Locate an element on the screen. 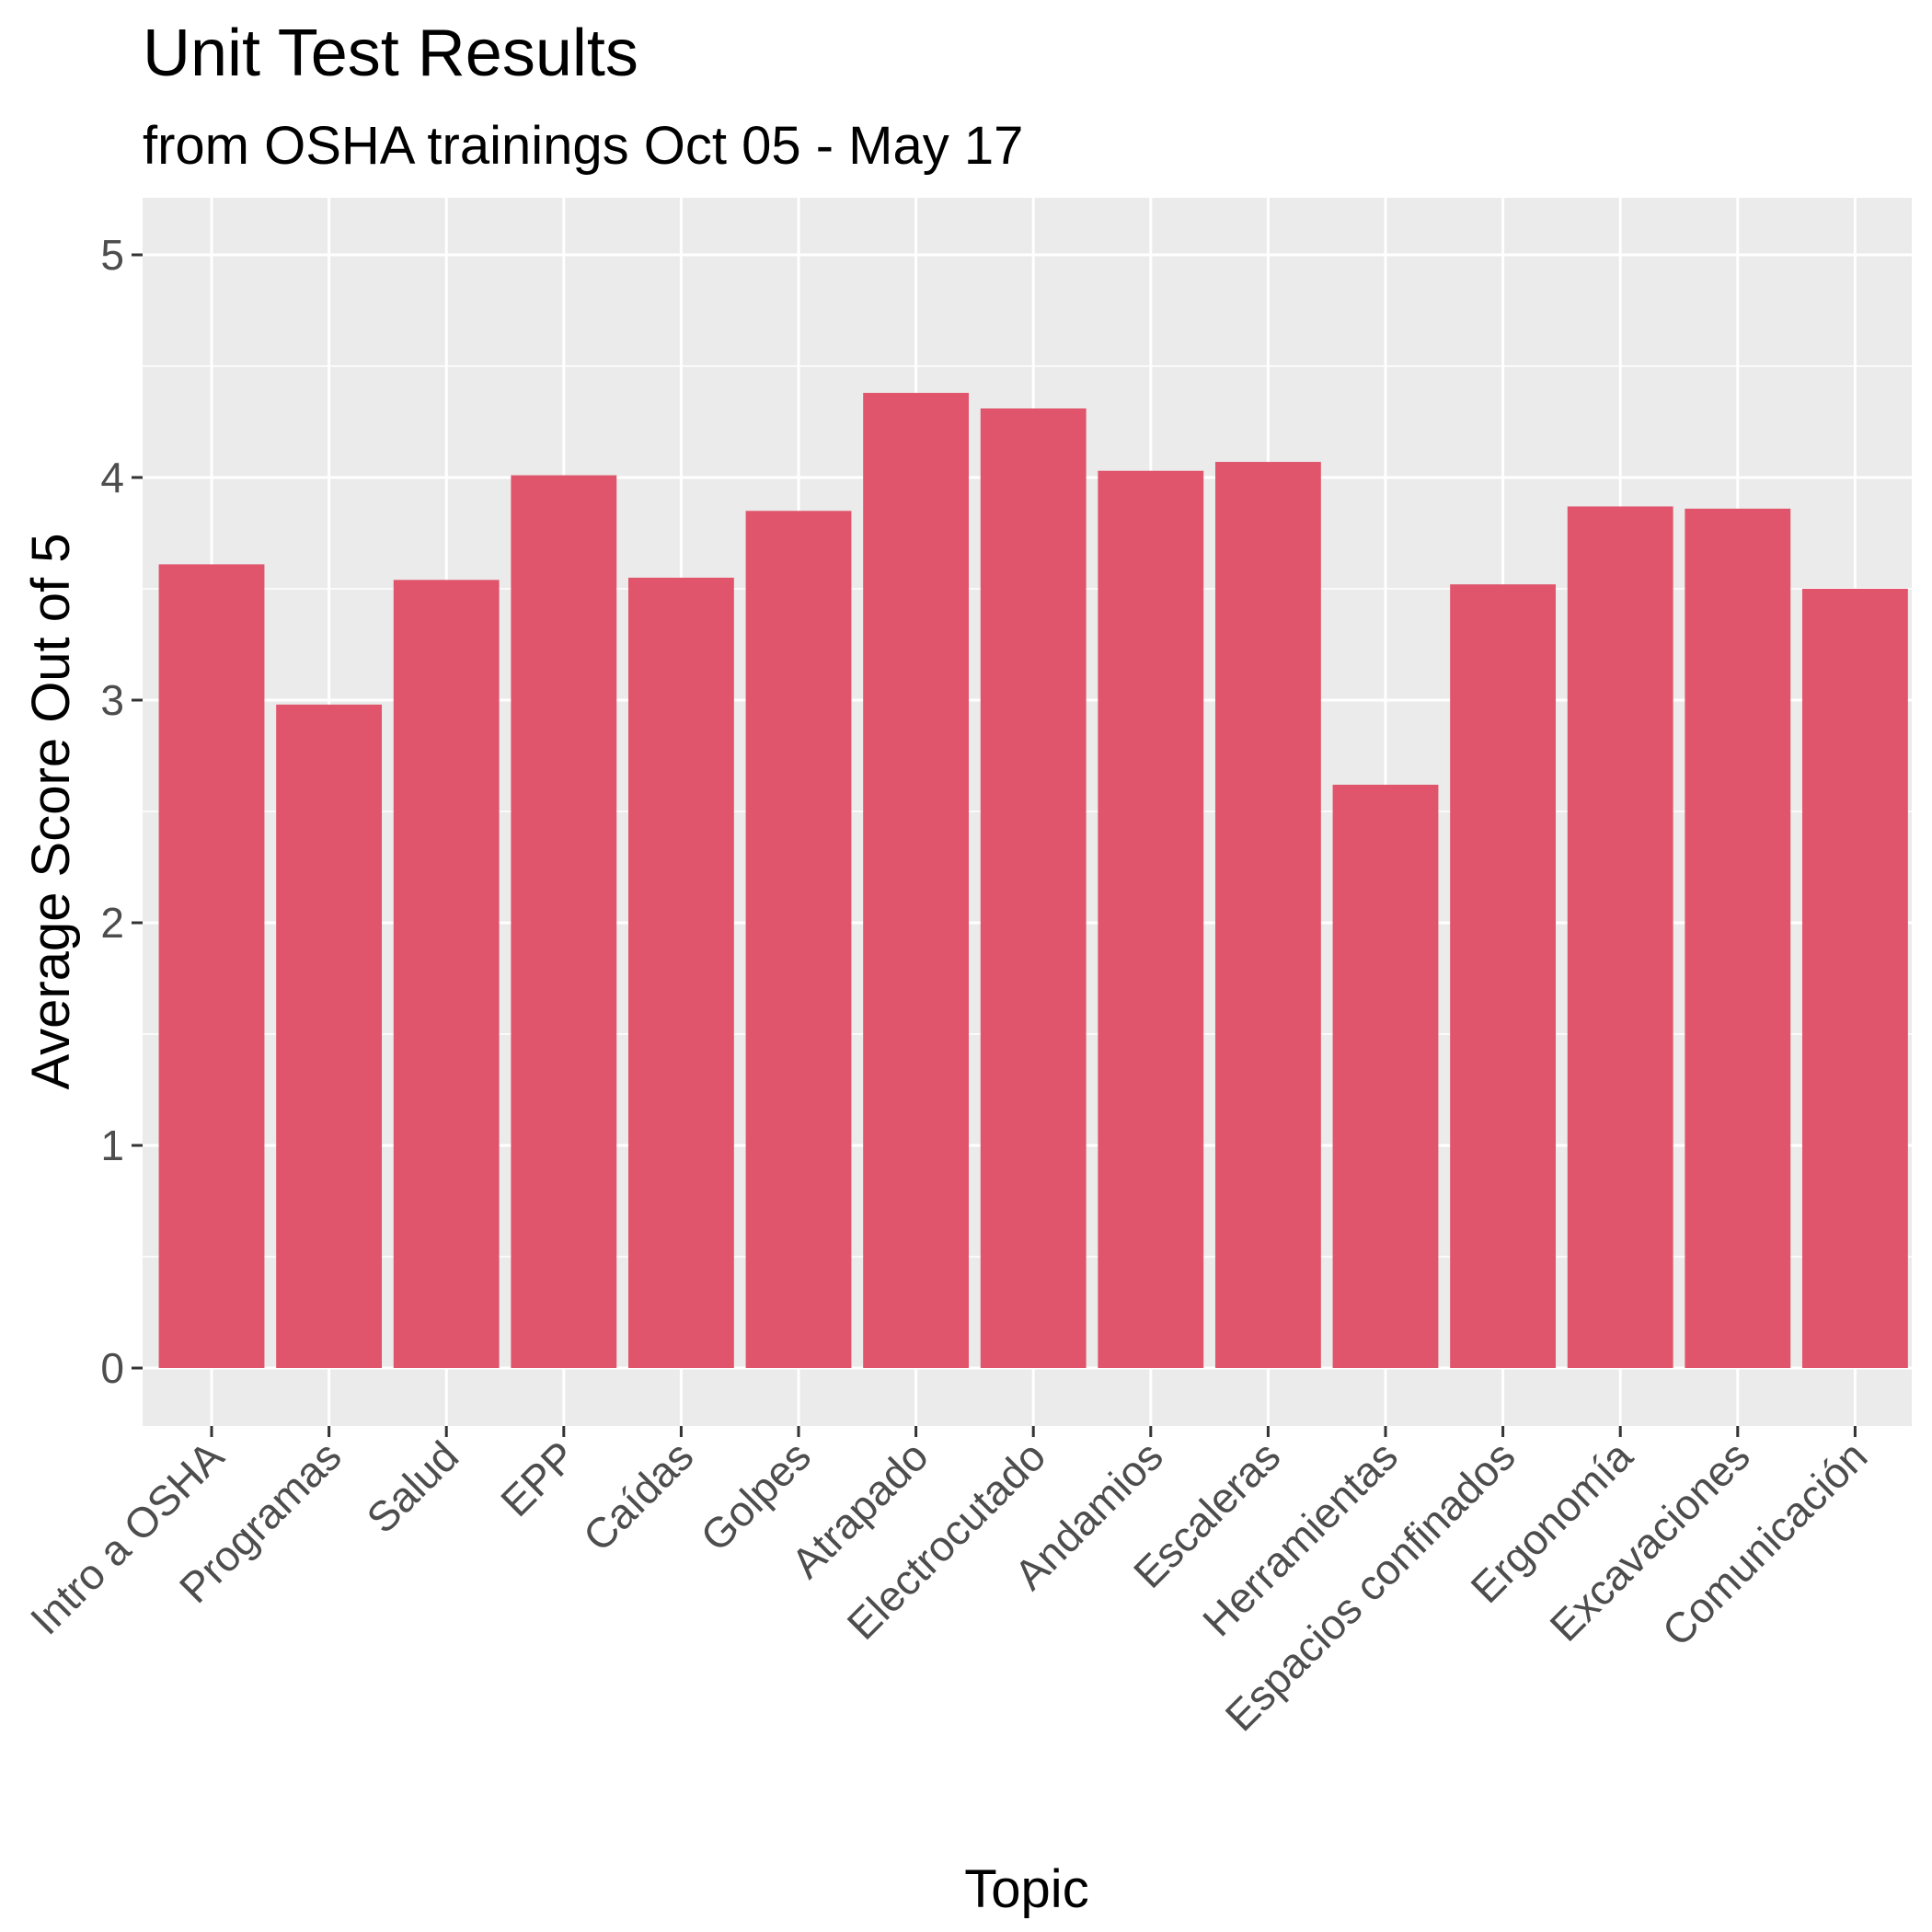  chart-subtitle: from OSHA trainings Oct 05 - May 17 is located at coordinates (583, 146).